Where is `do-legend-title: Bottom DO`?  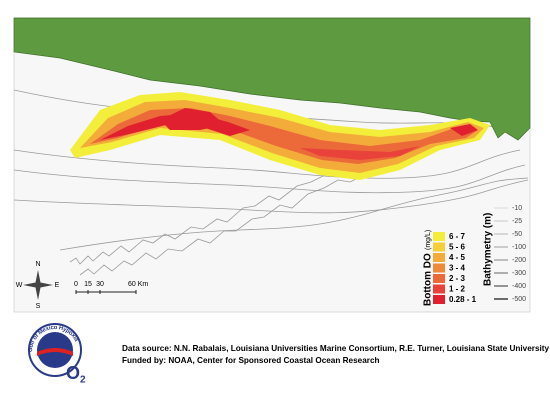
do-legend-title: Bottom DO is located at coordinates (428, 279).